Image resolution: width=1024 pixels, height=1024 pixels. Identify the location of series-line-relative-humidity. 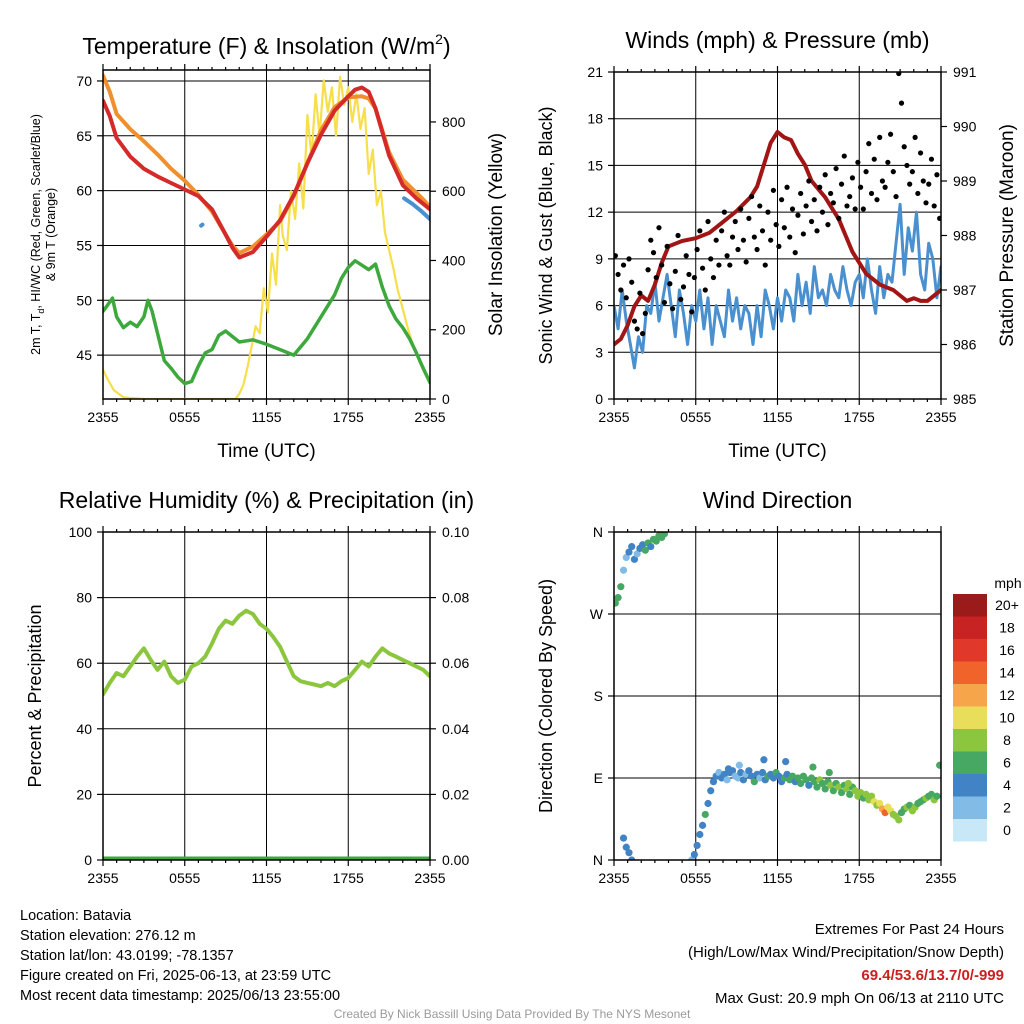
(266, 652).